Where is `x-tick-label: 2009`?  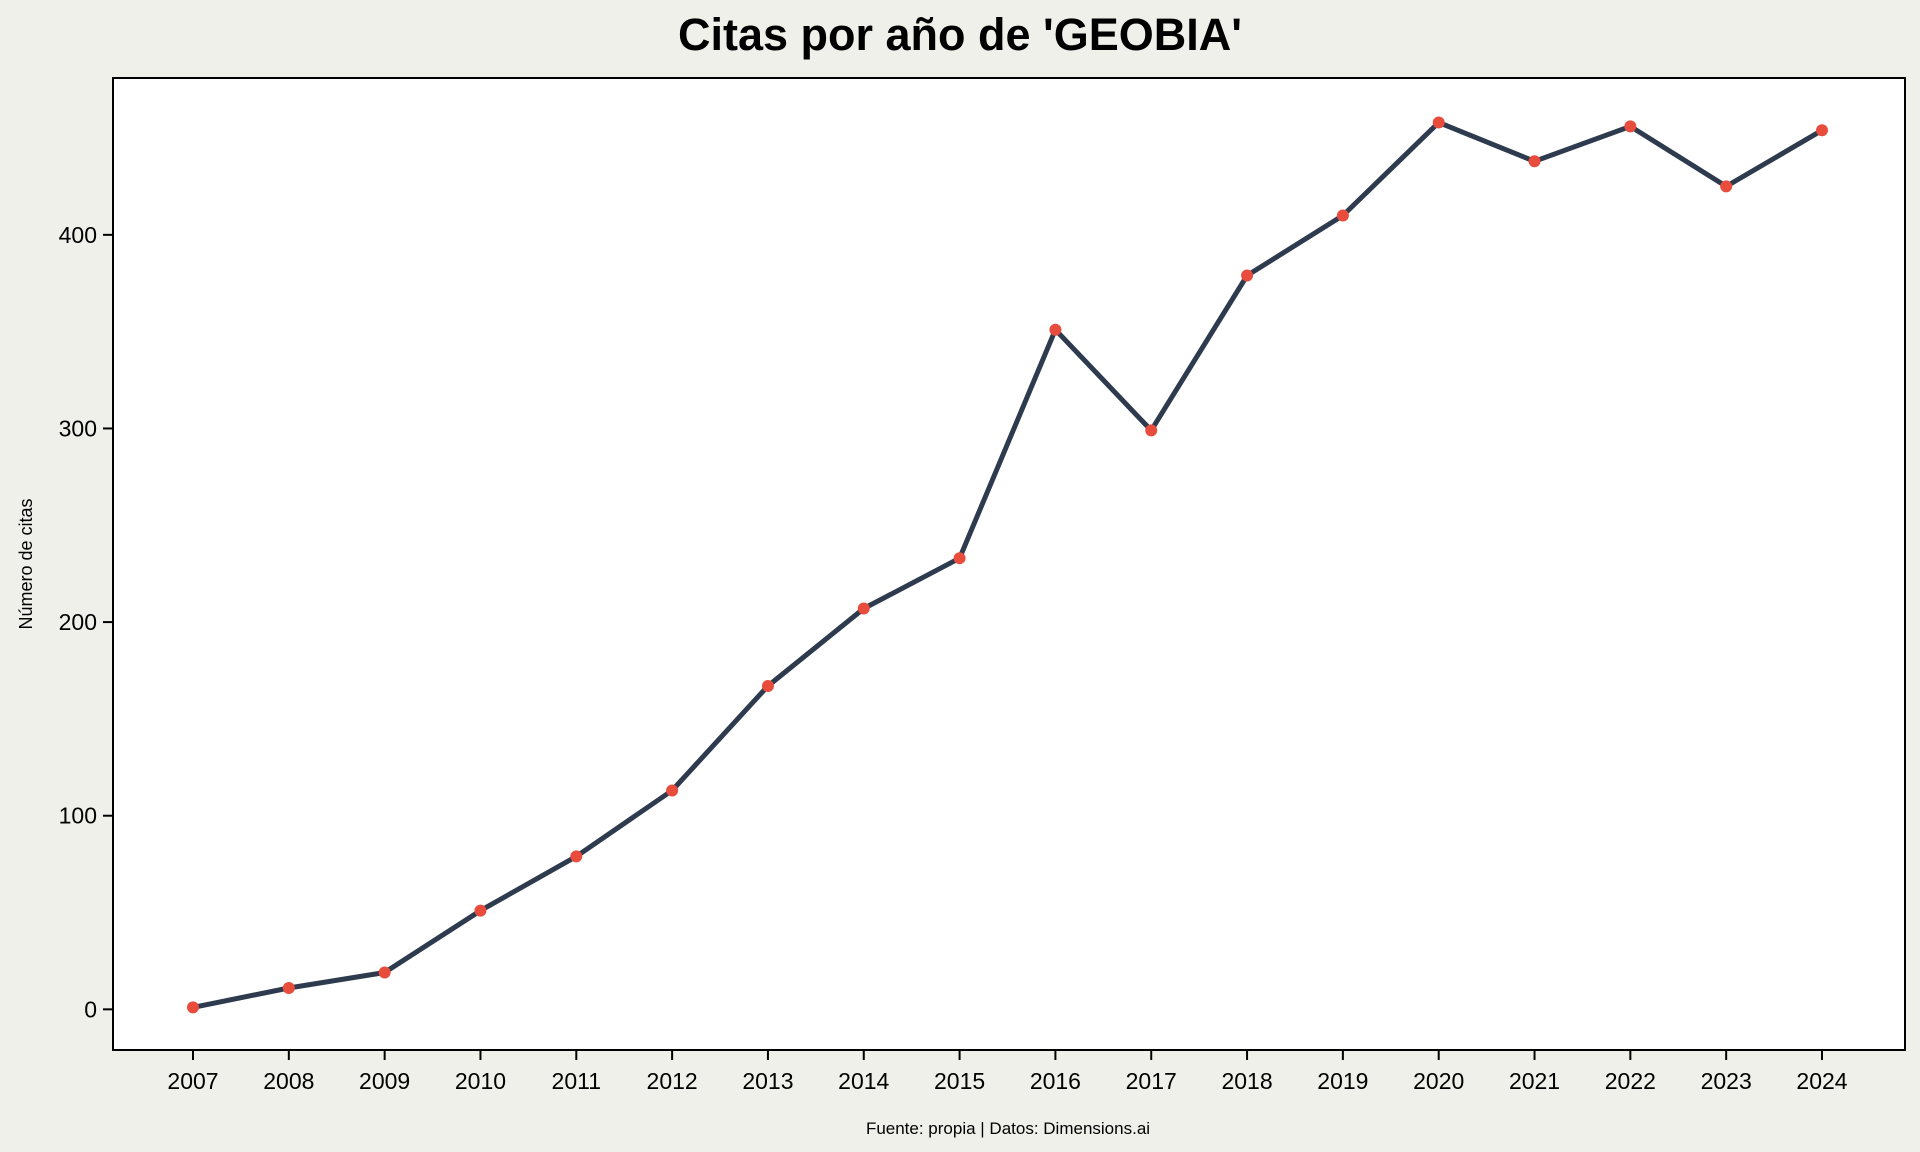
x-tick-label: 2009 is located at coordinates (384, 1081).